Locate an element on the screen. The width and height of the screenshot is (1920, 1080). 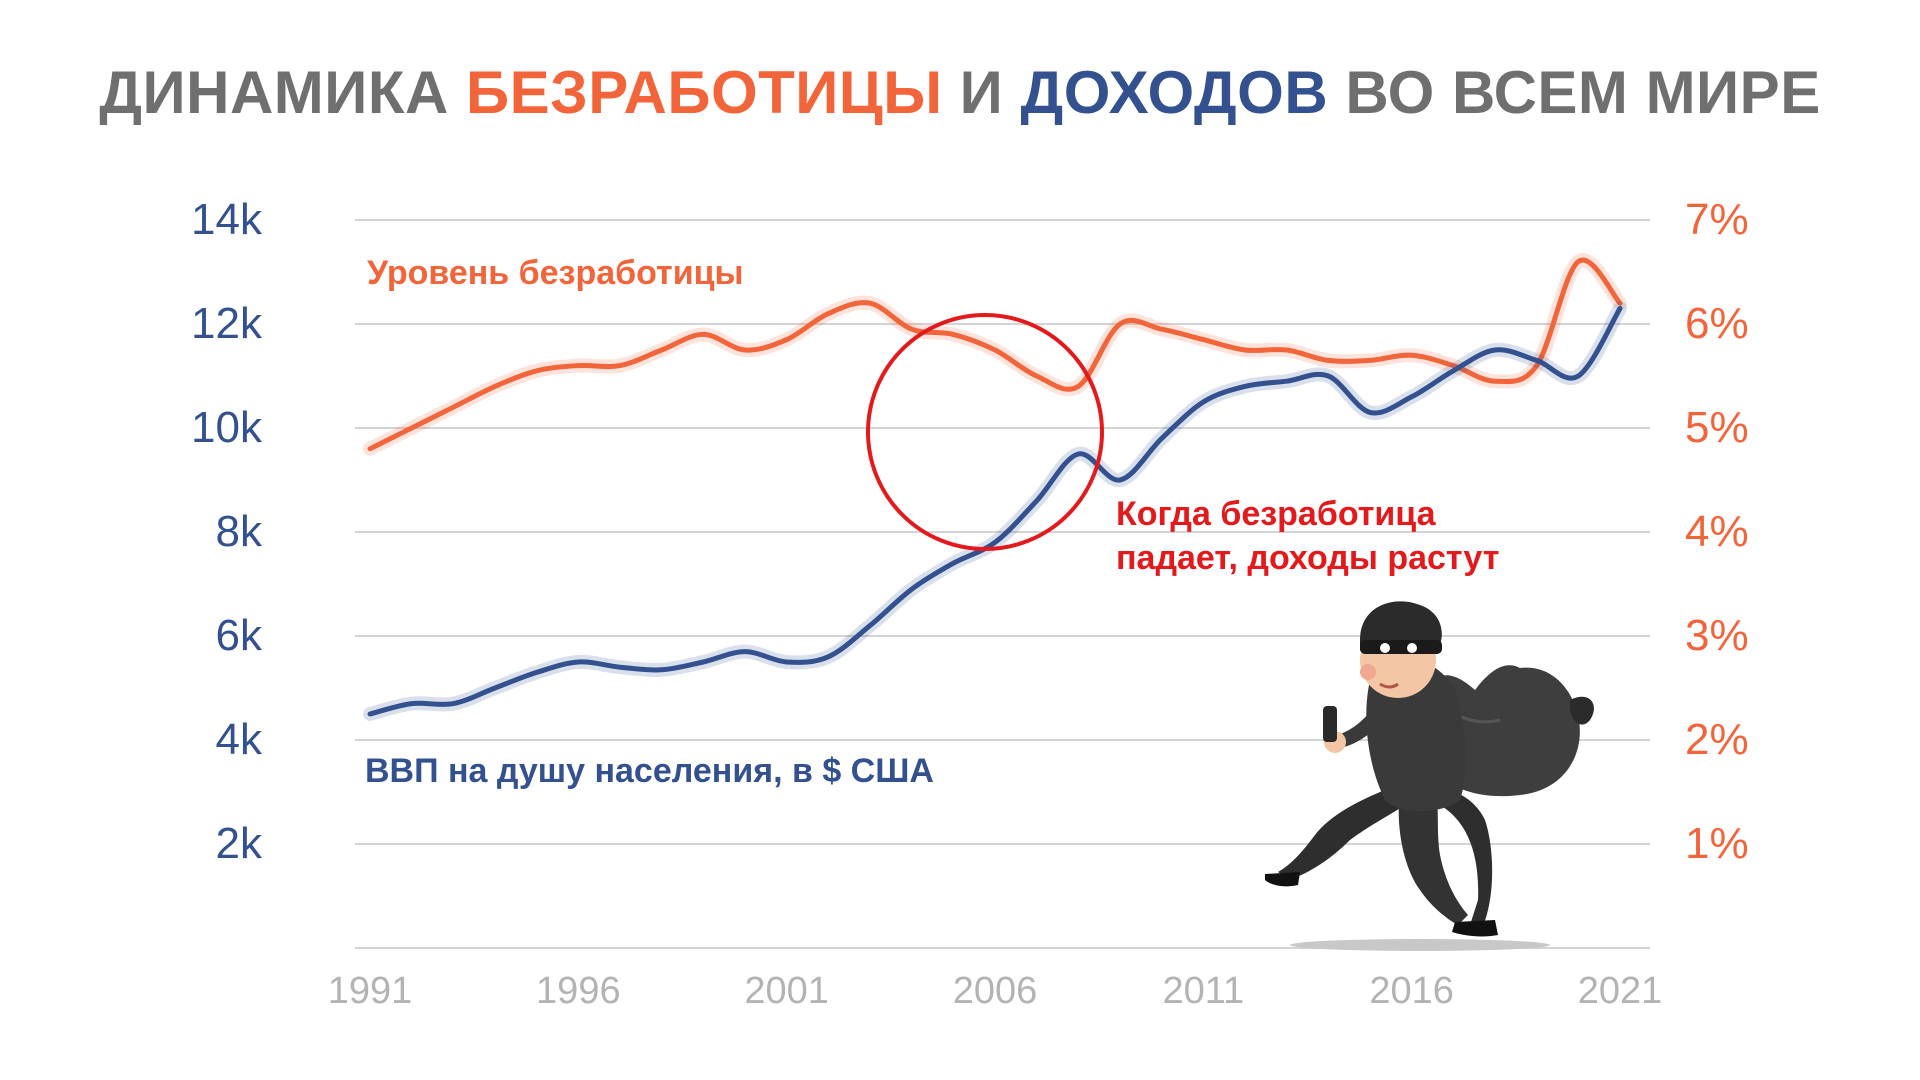
y-left-tick-label: 14k is located at coordinates (226, 219).